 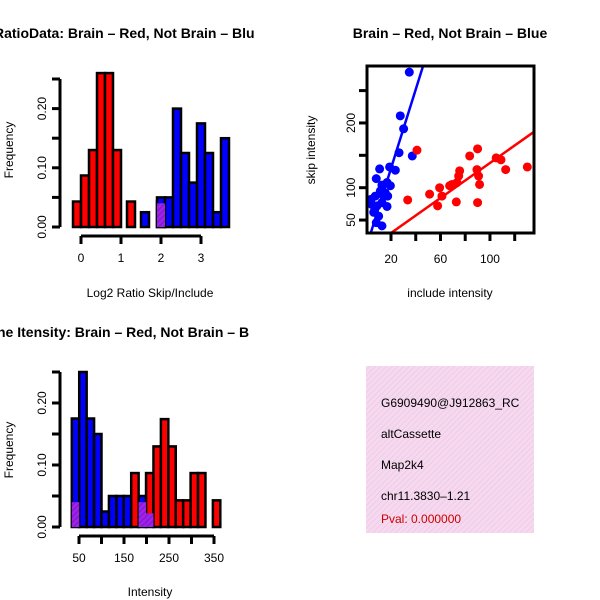 What do you see at coordinates (9, 450) in the screenshot?
I see `intensity-hist-ylabel: Frequency` at bounding box center [9, 450].